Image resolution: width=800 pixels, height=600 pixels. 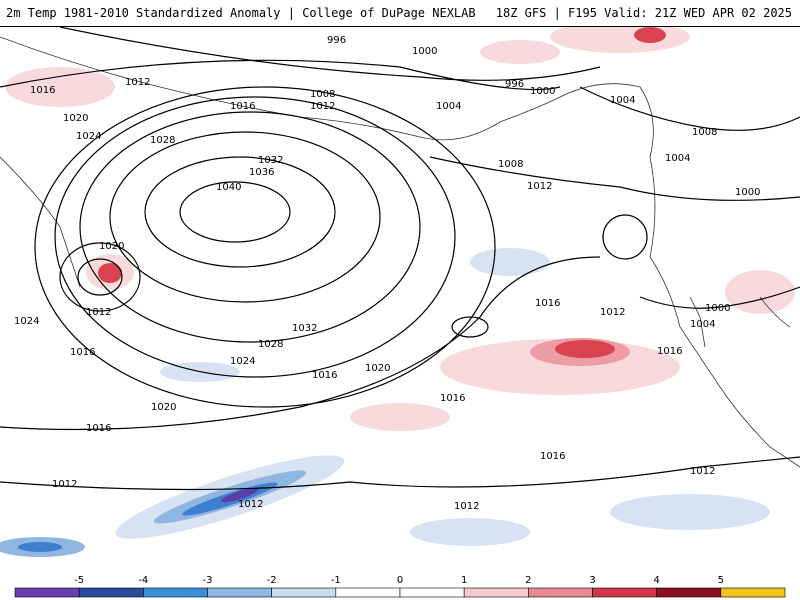 What do you see at coordinates (336, 580) in the screenshot?
I see `colorbar-tick-label: -1` at bounding box center [336, 580].